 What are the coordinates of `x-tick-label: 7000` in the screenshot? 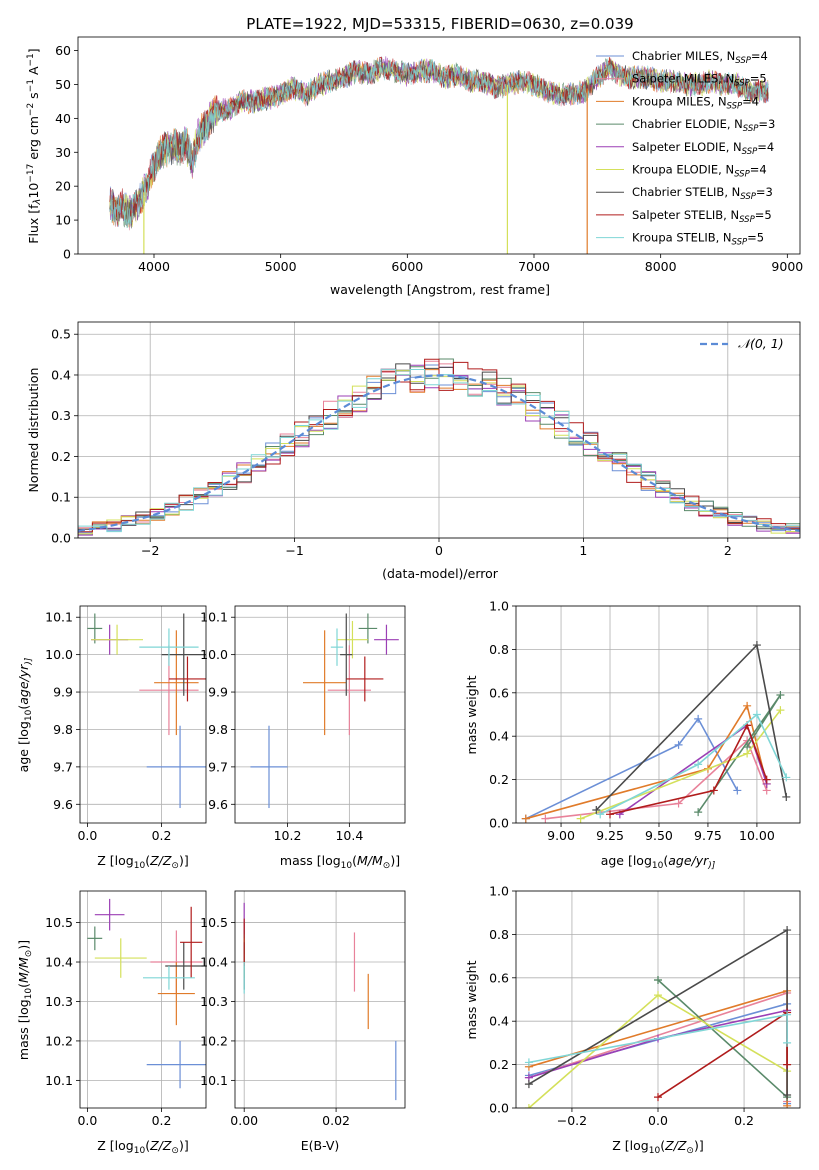 It's located at (534, 266).